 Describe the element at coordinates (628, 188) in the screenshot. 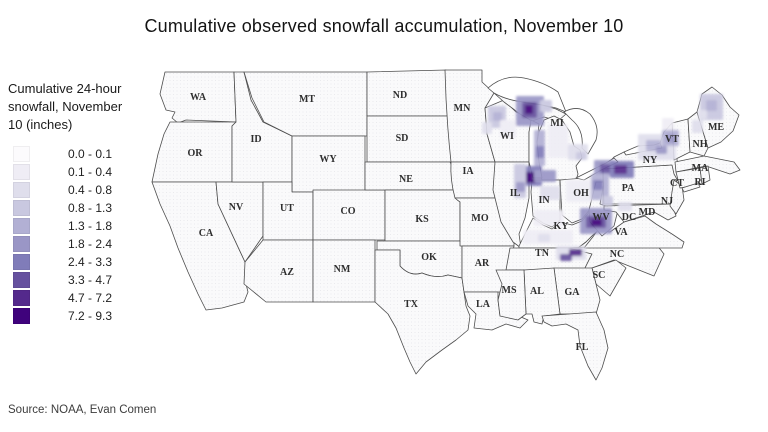

I see `state-label-PA: PA` at that location.